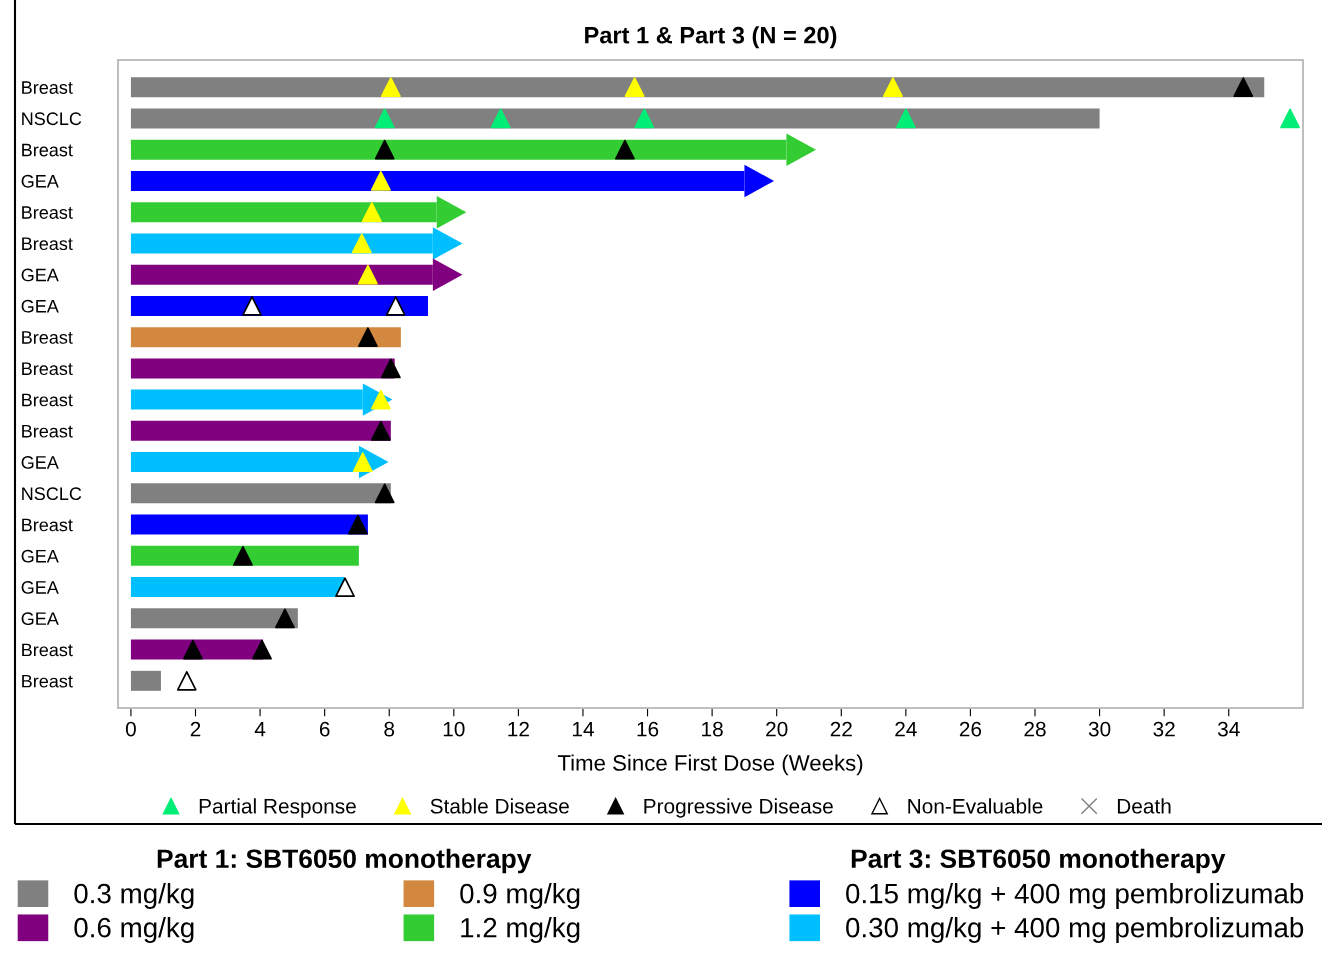 This screenshot has height=968, width=1322. Describe the element at coordinates (344, 861) in the screenshot. I see `text: Part 1: SBT6050 monotherapy` at that location.